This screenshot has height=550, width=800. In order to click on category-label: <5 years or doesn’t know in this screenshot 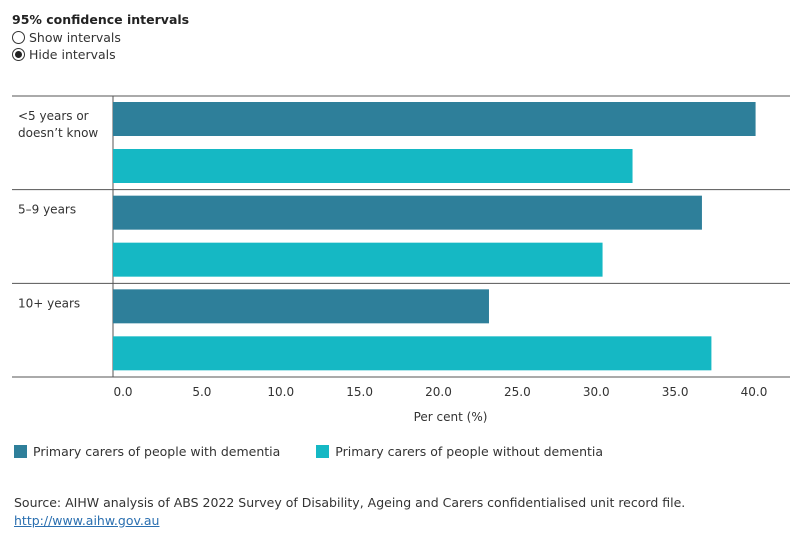, I will do `click(58, 124)`.